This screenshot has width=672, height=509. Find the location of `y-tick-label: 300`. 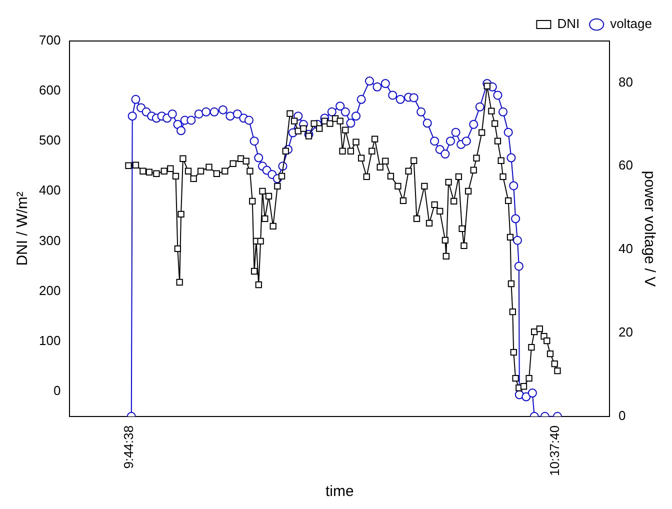

y-tick-label: 300 is located at coordinates (49, 240).